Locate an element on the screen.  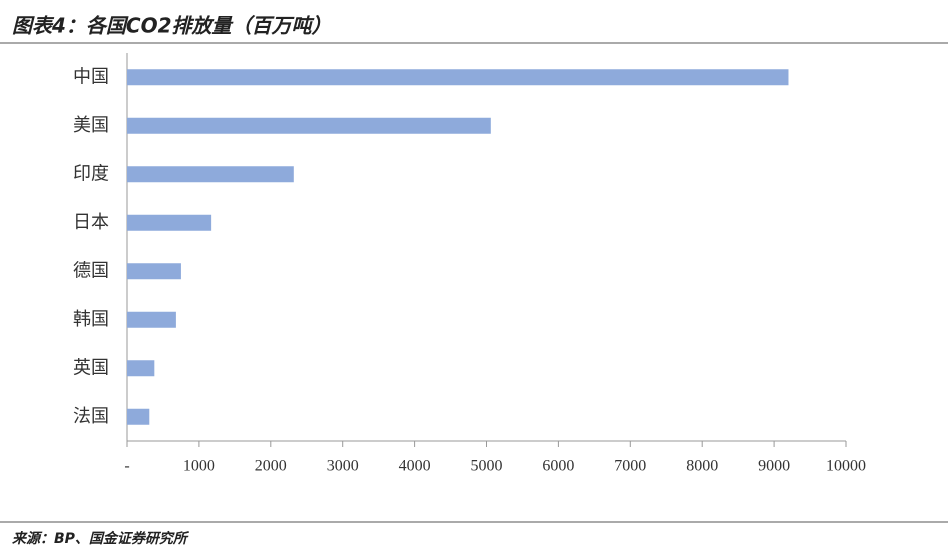
y-tick-label: 日本 is located at coordinates (91, 222).